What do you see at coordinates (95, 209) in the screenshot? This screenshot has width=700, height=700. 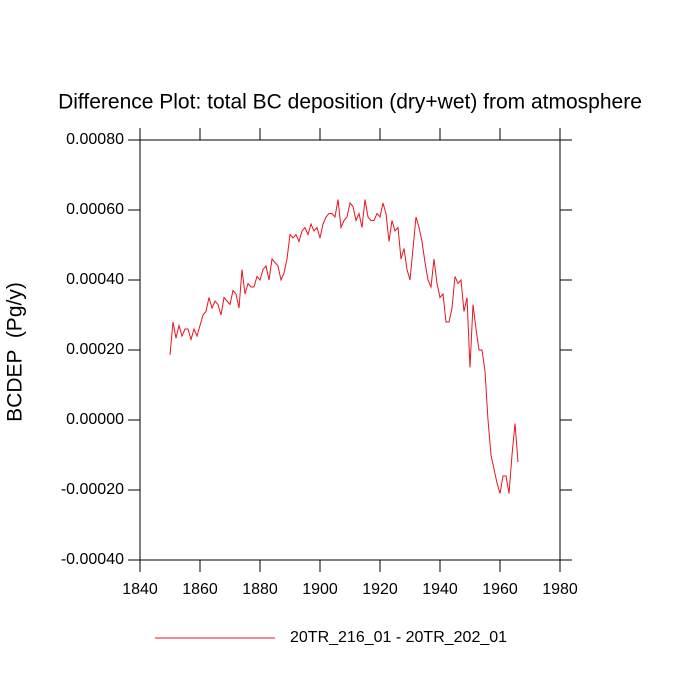 I see `y-tick-label: 0.00060` at bounding box center [95, 209].